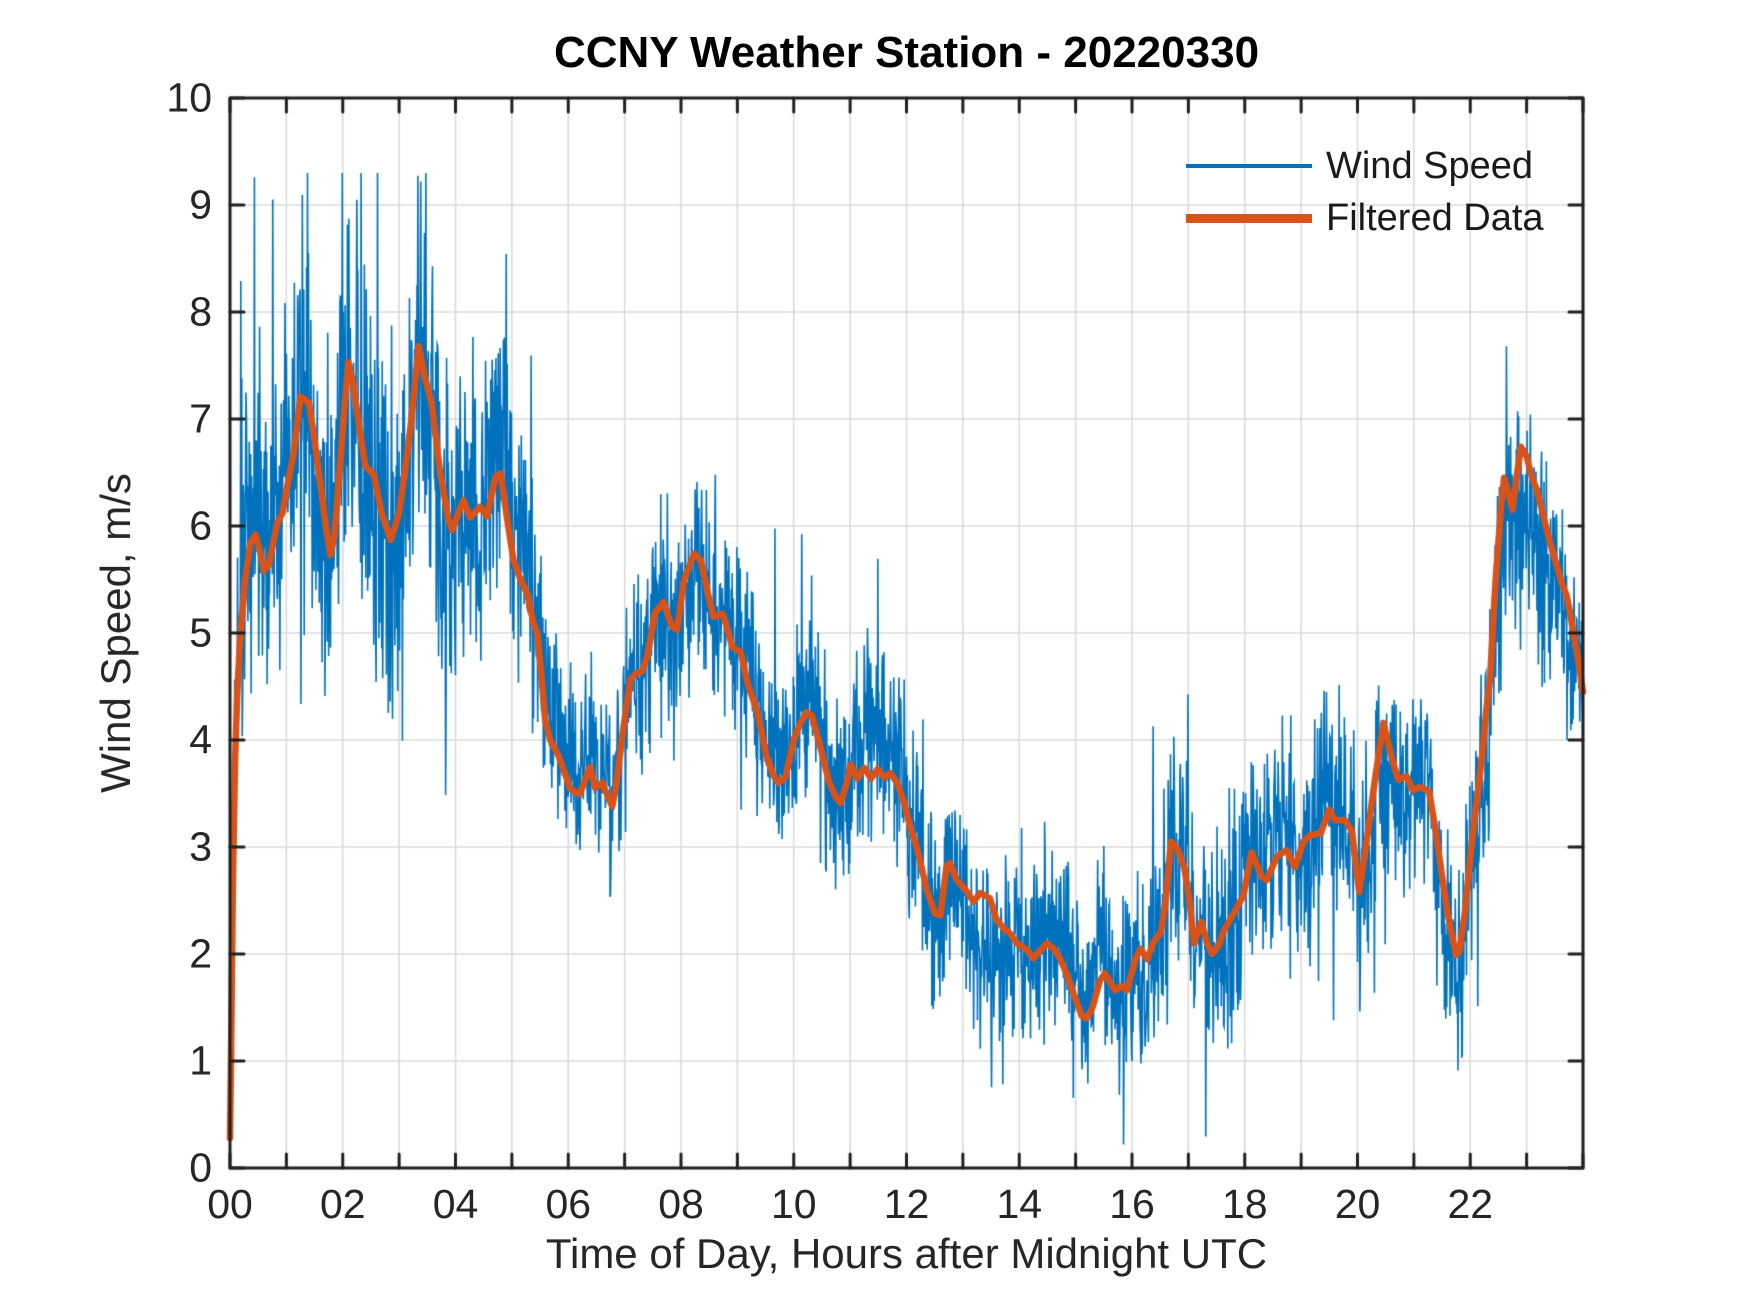 The image size is (1750, 1313). I want to click on legend-line-sample-filtered-data, so click(1249, 218).